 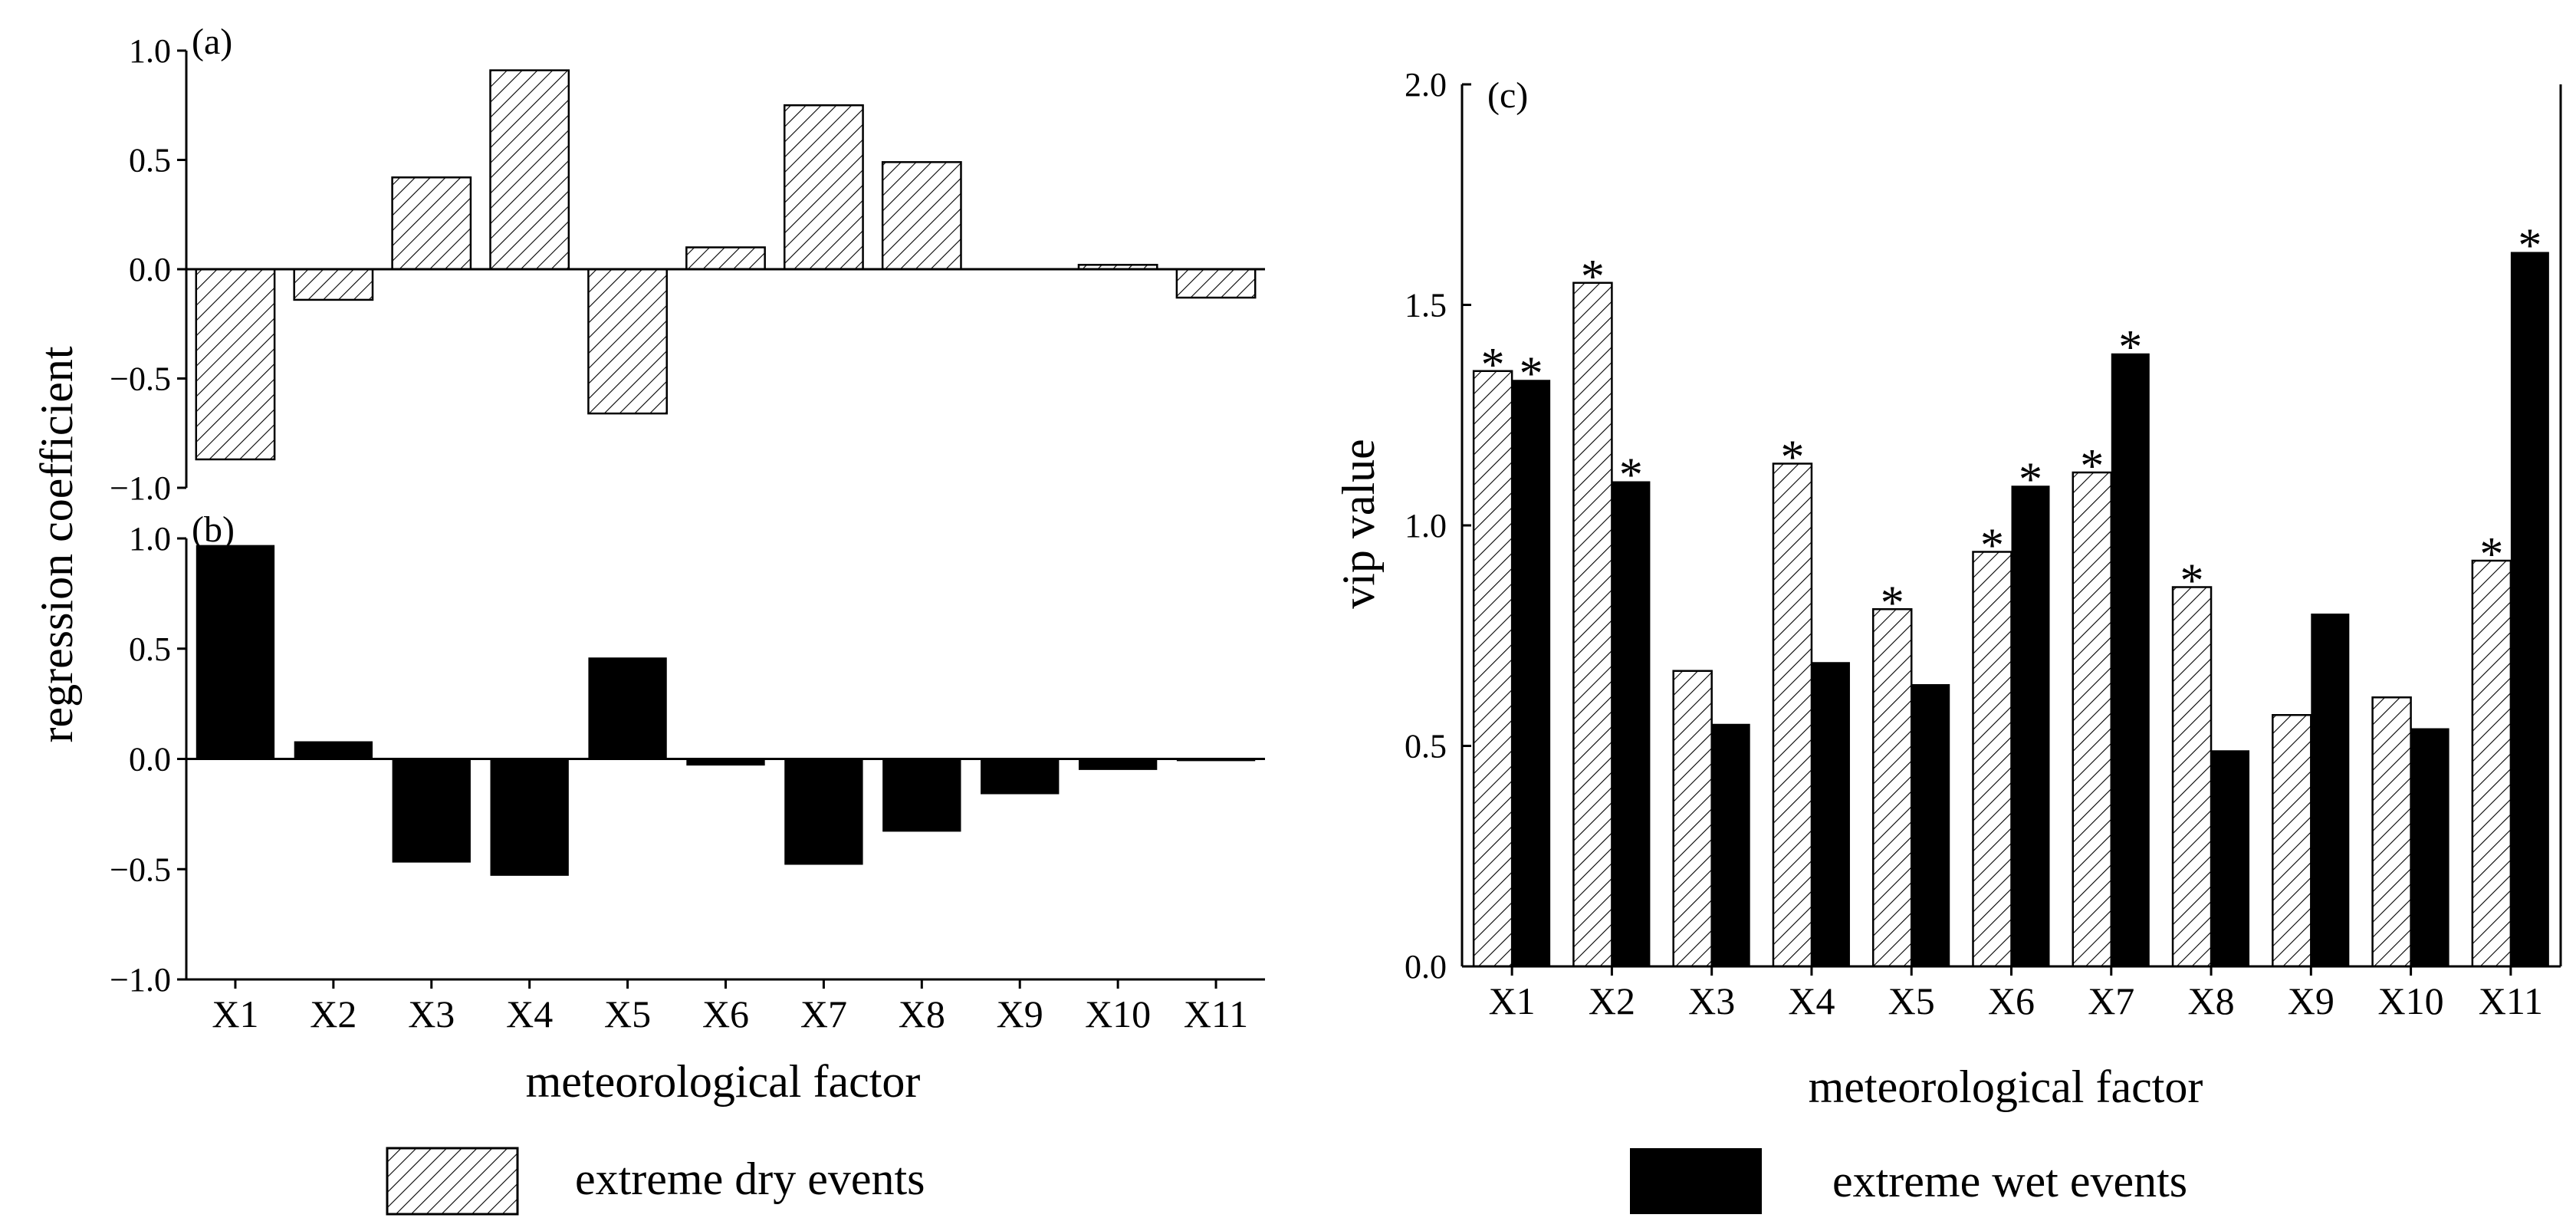 I want to click on legend-swatch-dry, so click(x=453, y=1181).